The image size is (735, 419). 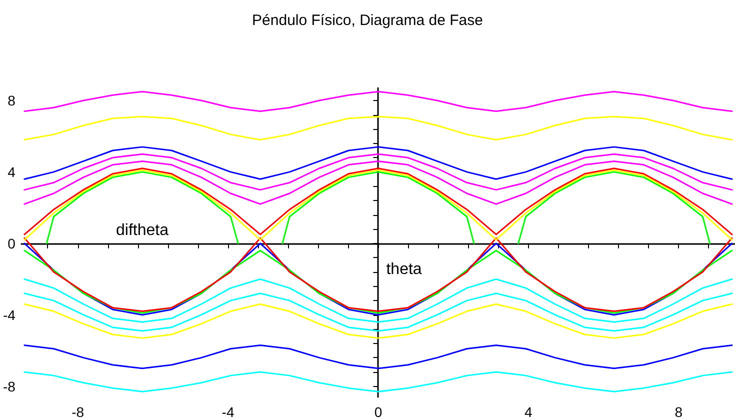 I want to click on y-tick-label: -8, so click(x=9, y=386).